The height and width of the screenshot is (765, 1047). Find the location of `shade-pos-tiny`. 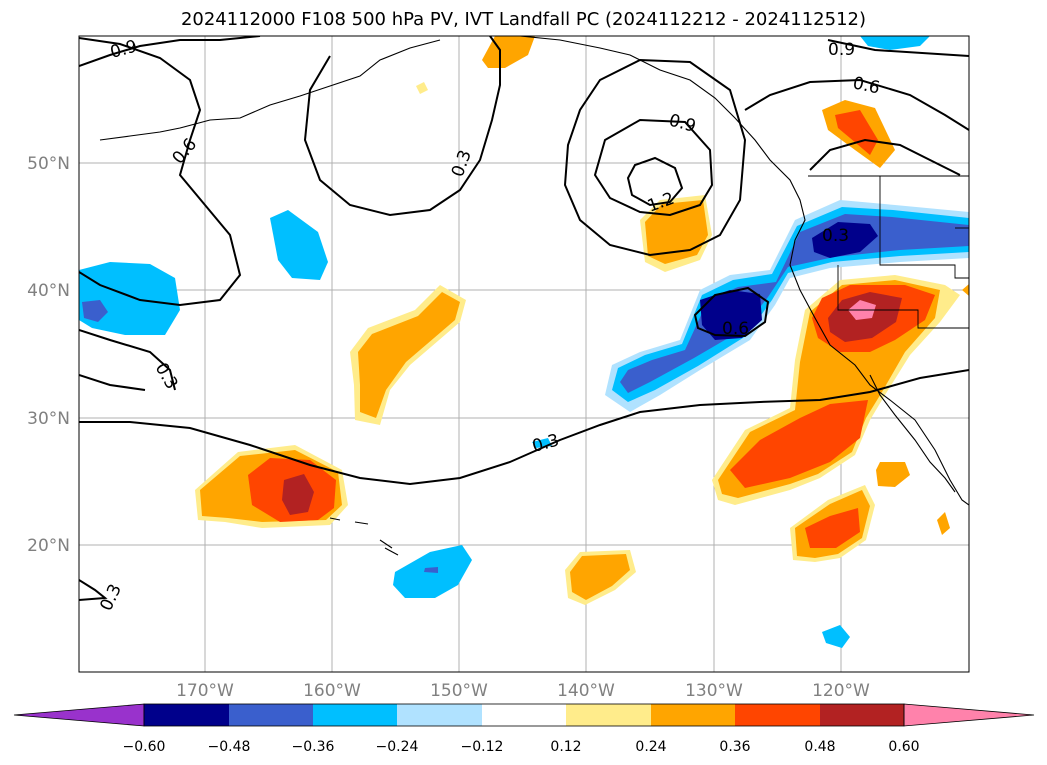

shade-pos-tiny is located at coordinates (422, 88).